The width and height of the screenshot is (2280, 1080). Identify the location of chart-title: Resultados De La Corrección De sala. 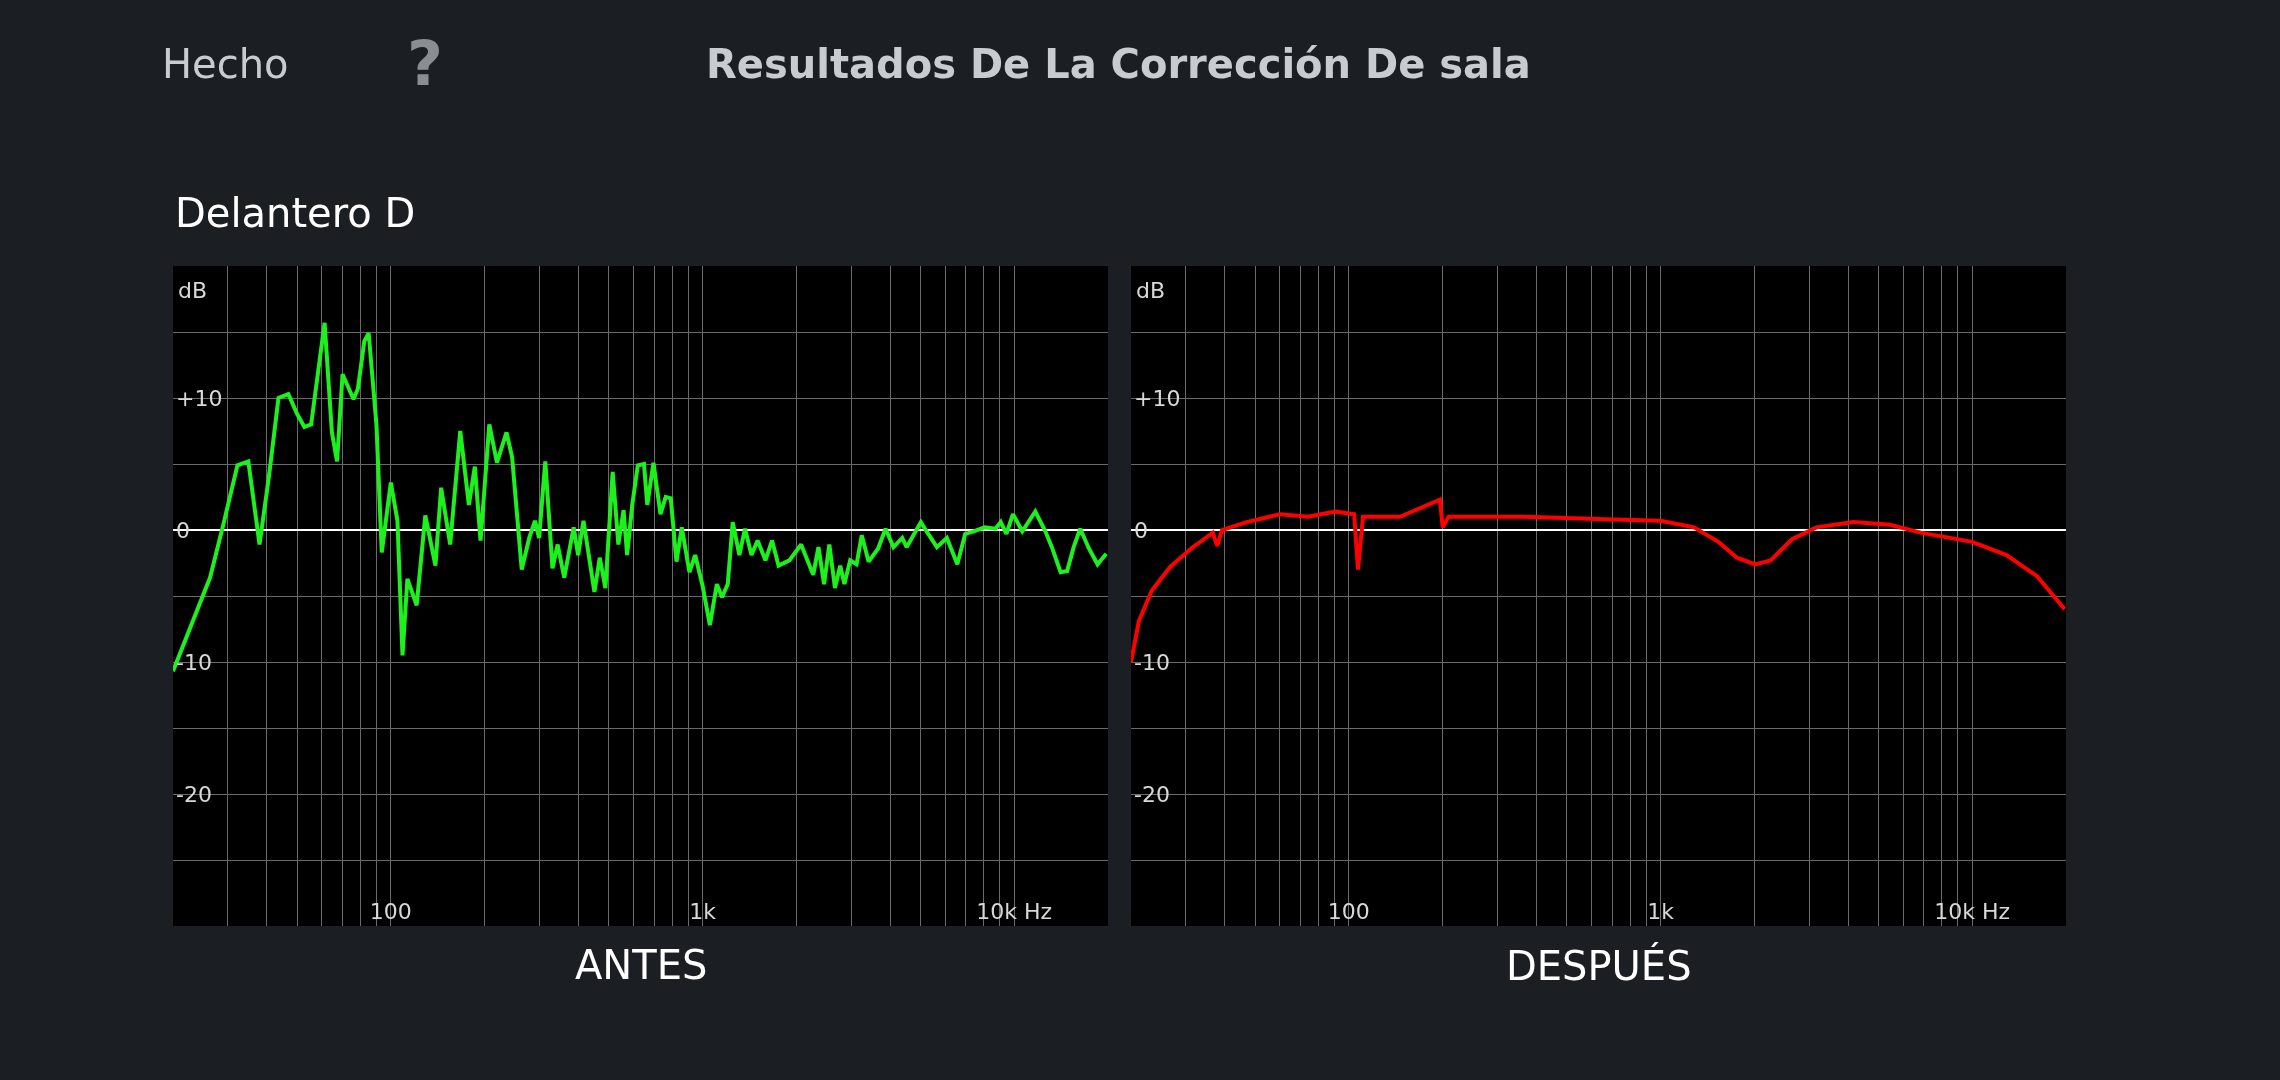
(1118, 64).